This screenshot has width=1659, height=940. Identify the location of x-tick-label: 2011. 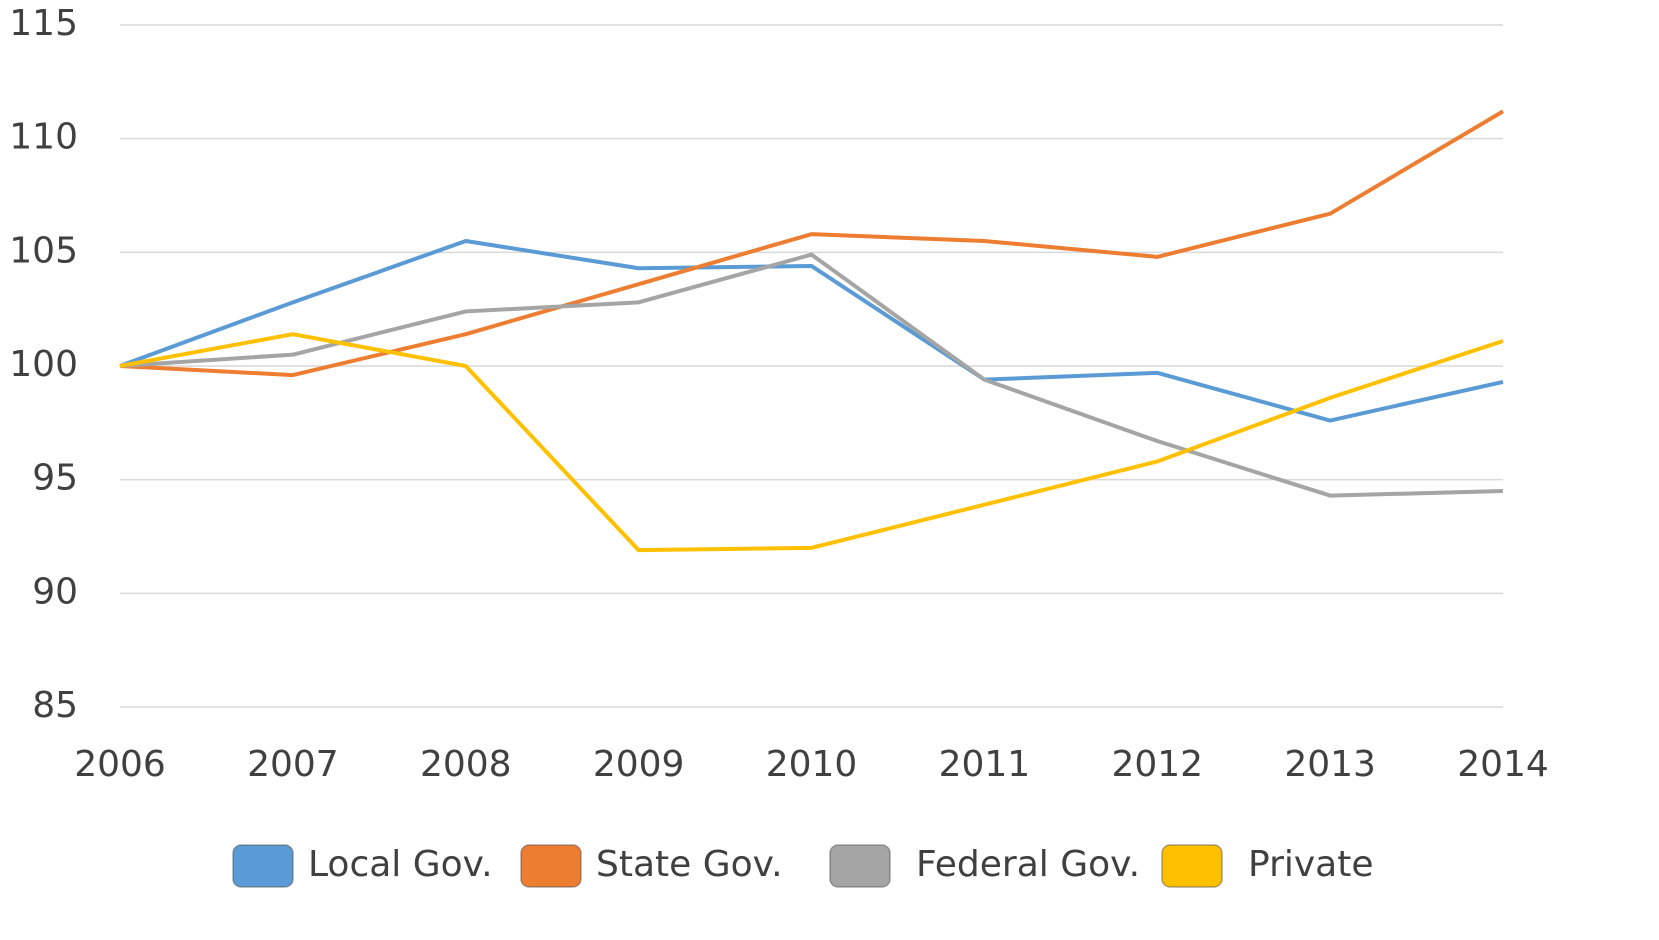
(985, 764).